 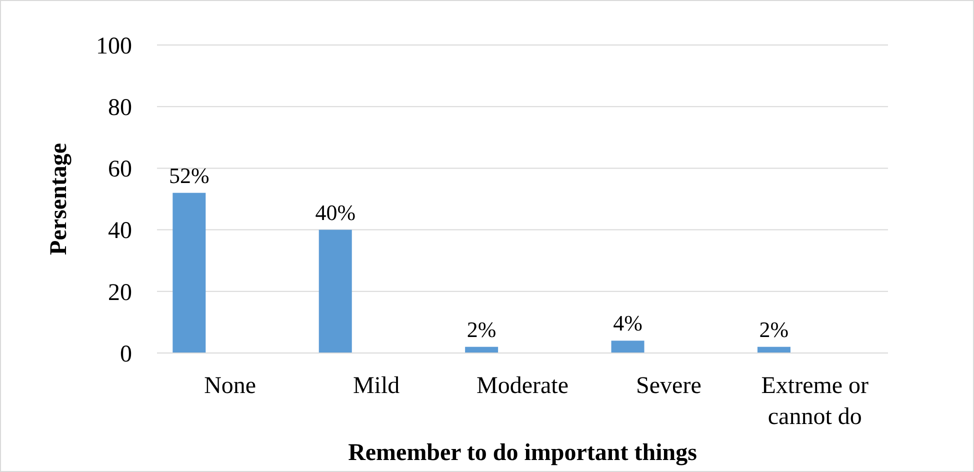 I want to click on y-tick-label: 100, so click(x=114, y=46).